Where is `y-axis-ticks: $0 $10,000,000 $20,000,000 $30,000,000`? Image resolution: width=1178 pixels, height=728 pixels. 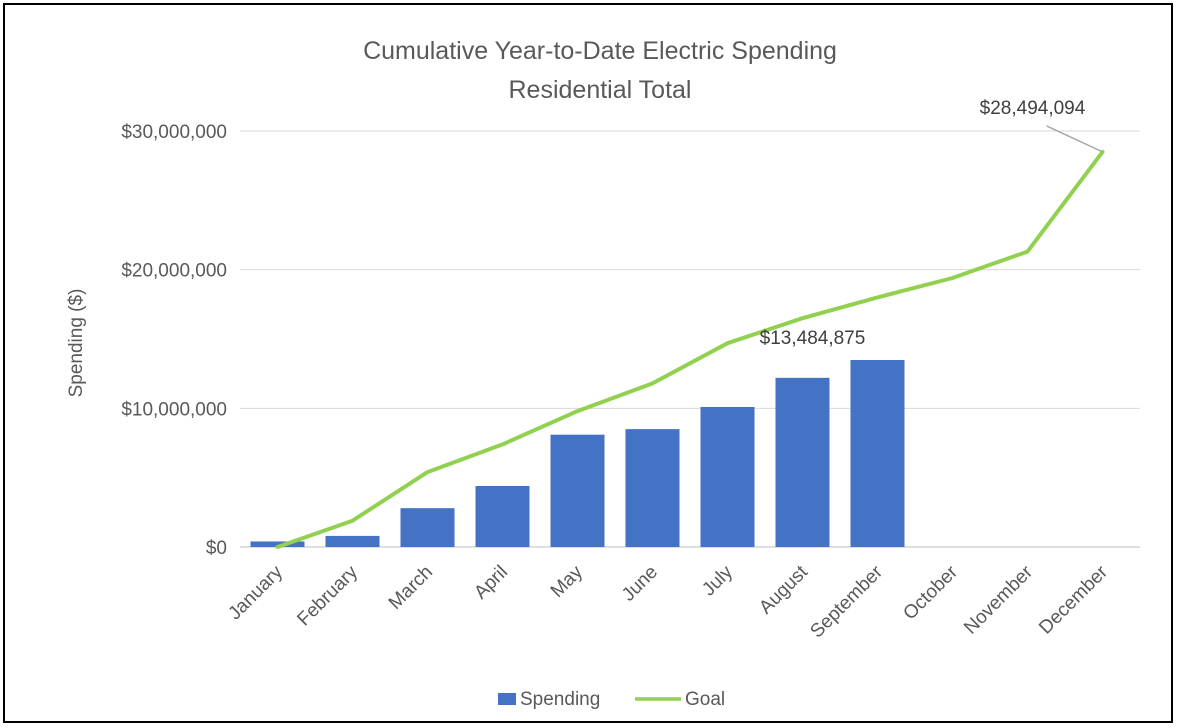
y-axis-ticks: $0 $10,000,000 $20,000,000 $30,000,000 is located at coordinates (174, 340).